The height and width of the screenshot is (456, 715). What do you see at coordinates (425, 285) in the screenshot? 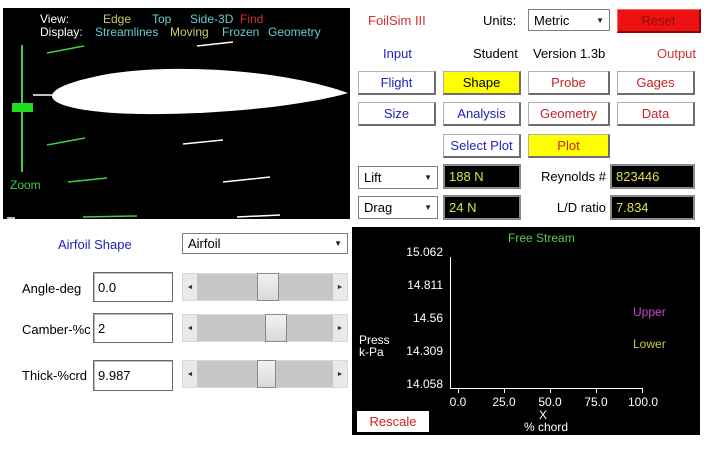
I see `y-tick-label: 14.811` at bounding box center [425, 285].